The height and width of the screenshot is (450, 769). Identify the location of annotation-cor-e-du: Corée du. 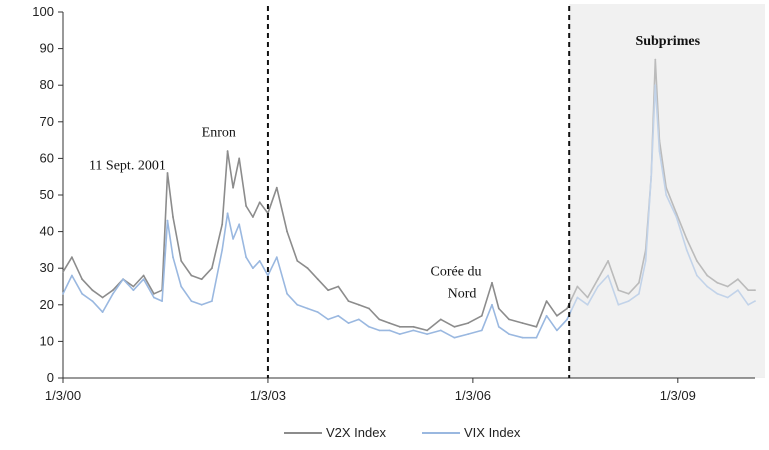
(456, 272).